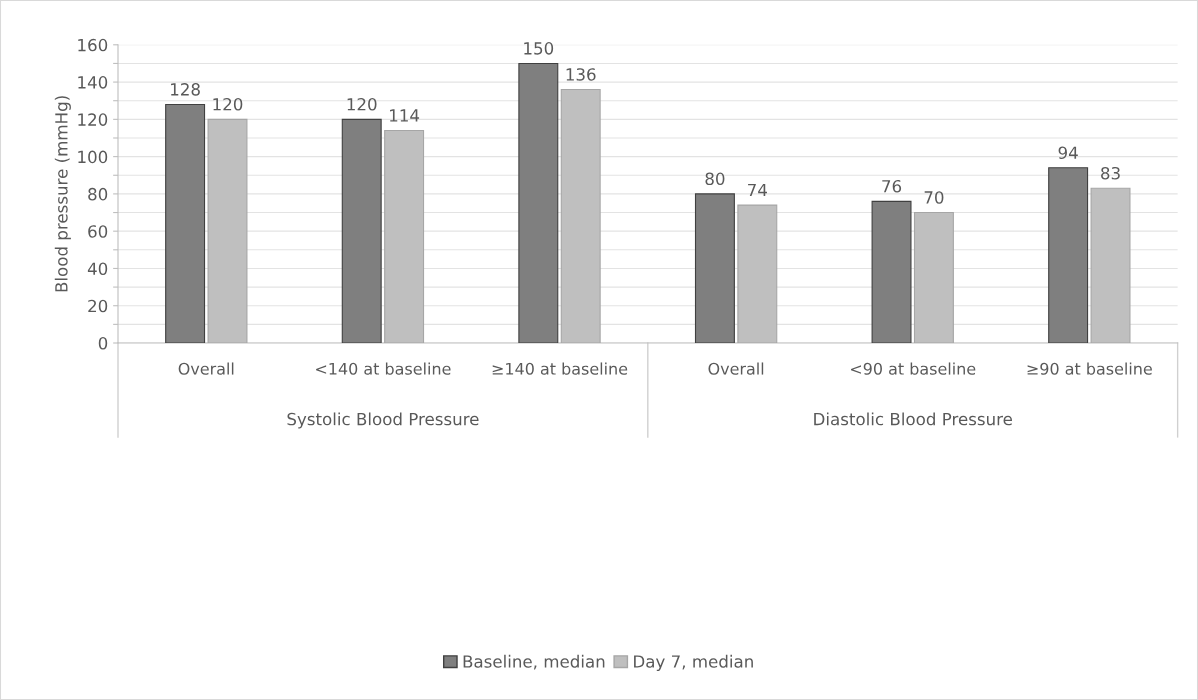 This screenshot has width=1198, height=700. What do you see at coordinates (93, 157) in the screenshot?
I see `y-tick-label: 100` at bounding box center [93, 157].